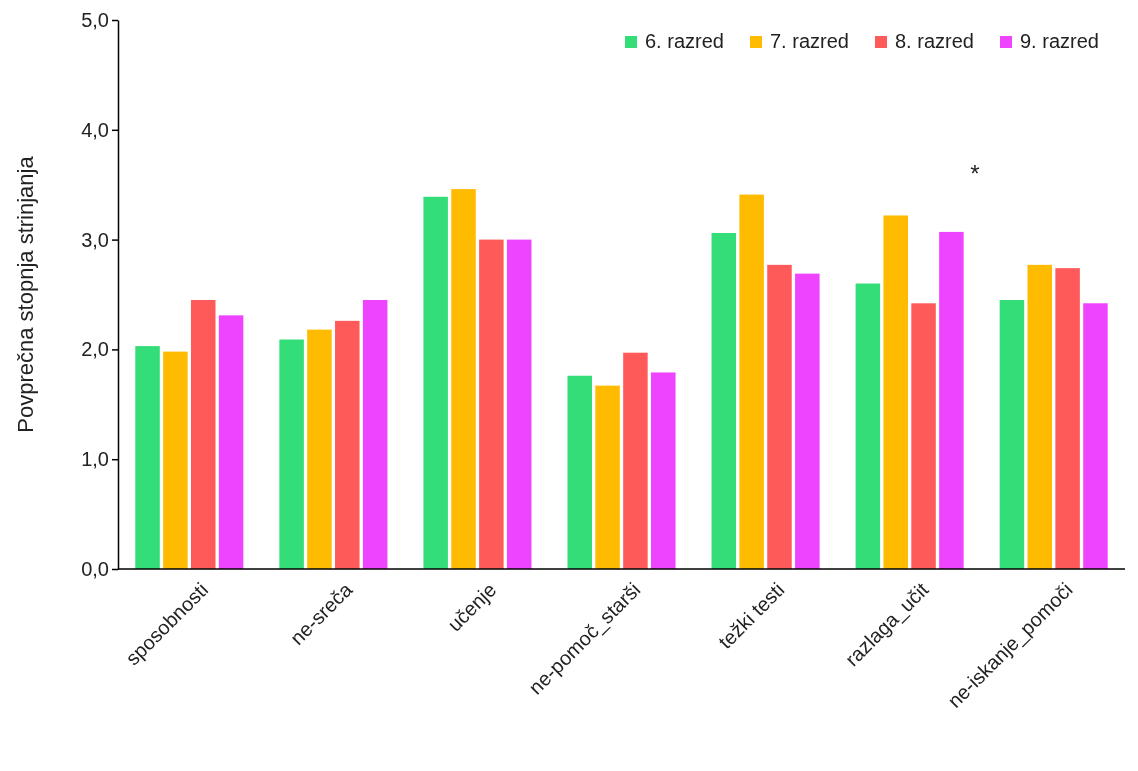 The width and height of the screenshot is (1138, 771). Describe the element at coordinates (25, 294) in the screenshot. I see `y-axis-title: Povprečna stopnja strinjanja` at that location.